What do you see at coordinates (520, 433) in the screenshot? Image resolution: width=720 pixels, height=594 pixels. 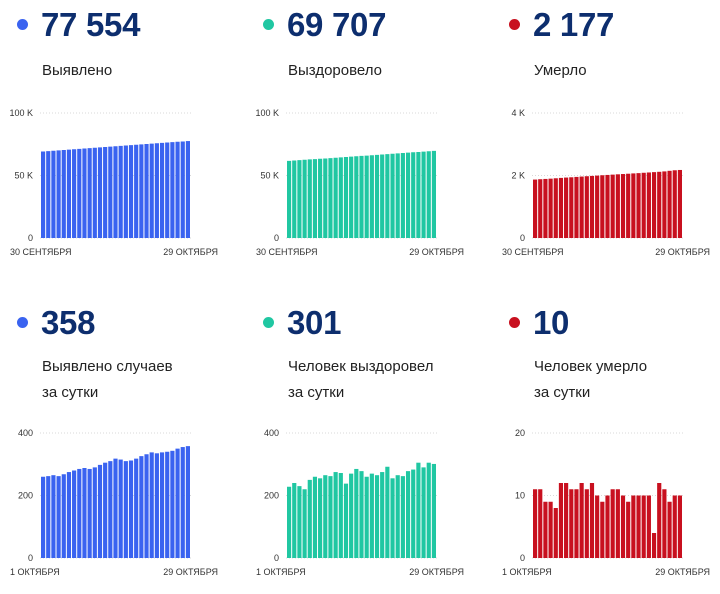 I see `y-tick-label: 20` at bounding box center [520, 433].